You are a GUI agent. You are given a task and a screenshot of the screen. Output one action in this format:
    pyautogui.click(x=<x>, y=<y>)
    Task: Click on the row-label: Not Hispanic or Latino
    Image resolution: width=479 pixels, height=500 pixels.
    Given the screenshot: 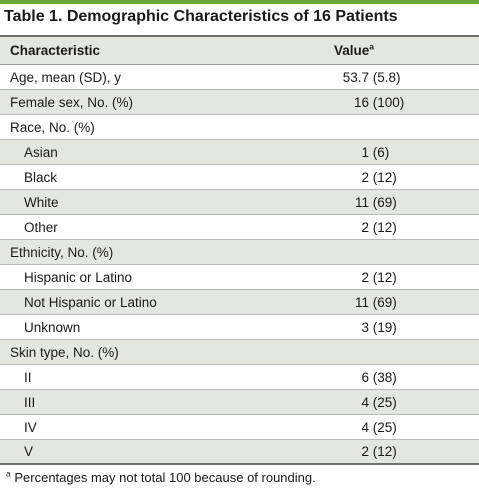 What is the action you would take?
    pyautogui.click(x=90, y=302)
    